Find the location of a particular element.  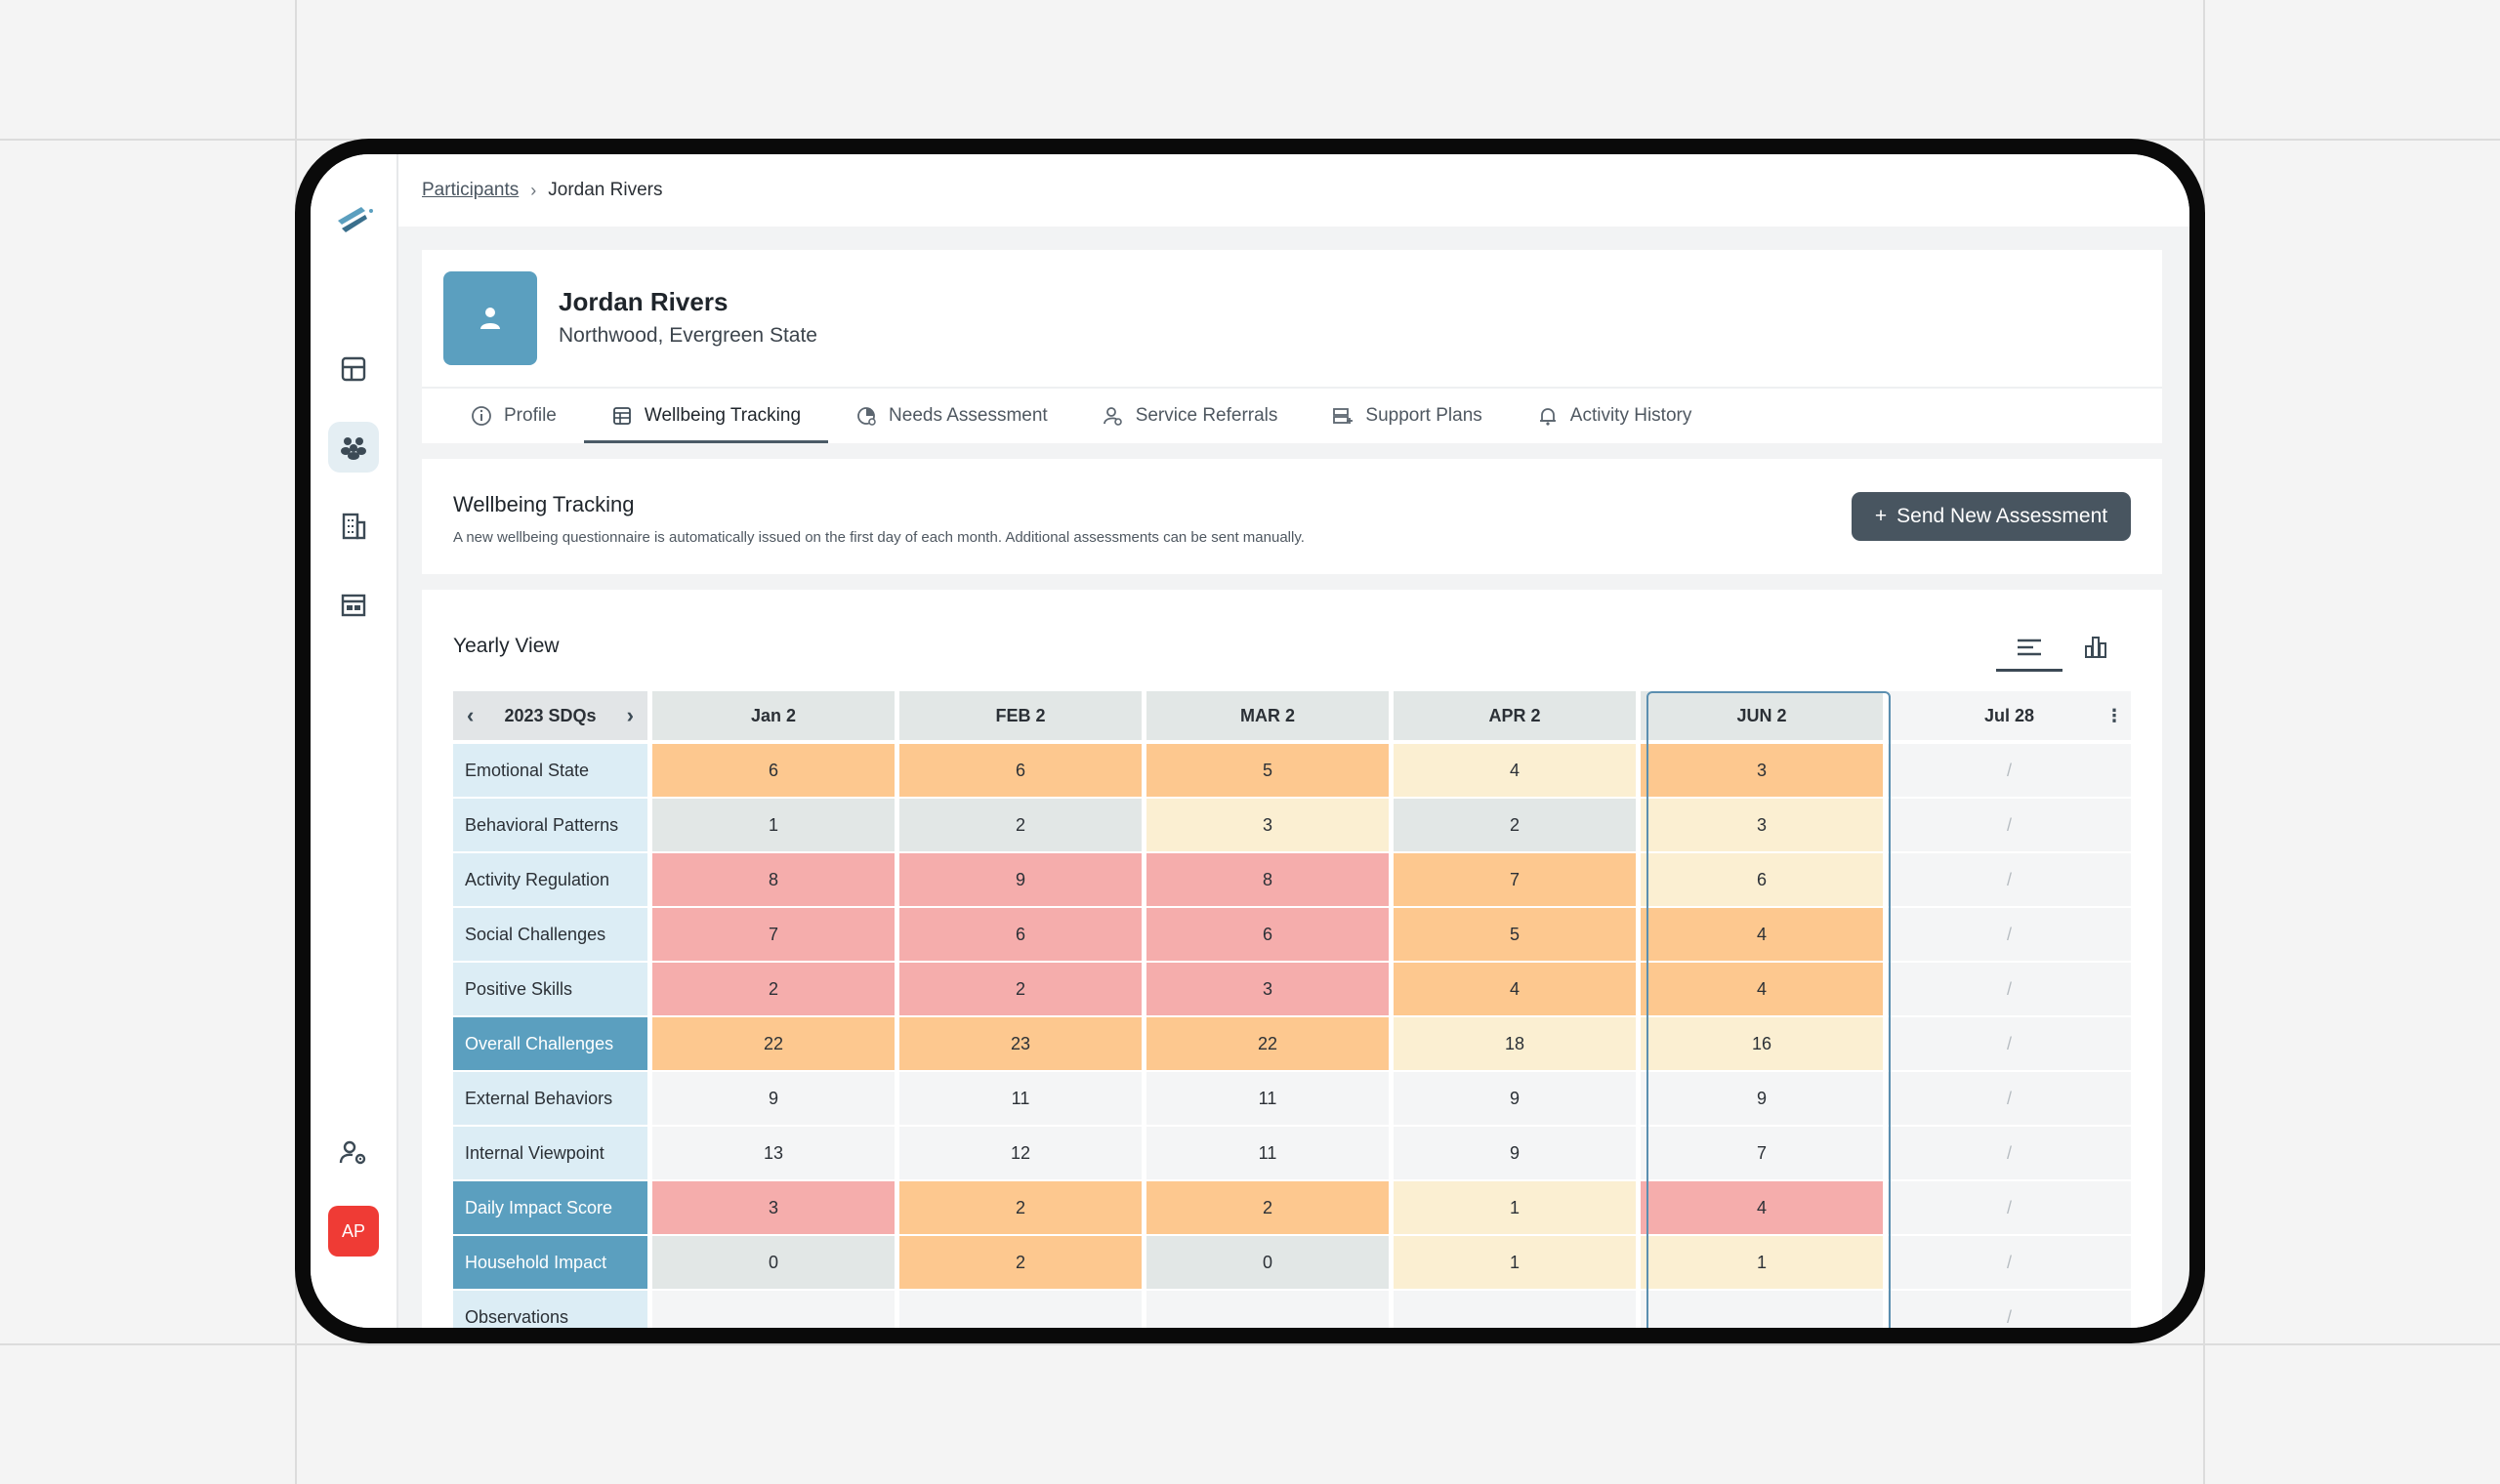

tab-support-plans: Support Plans is located at coordinates (1407, 416).